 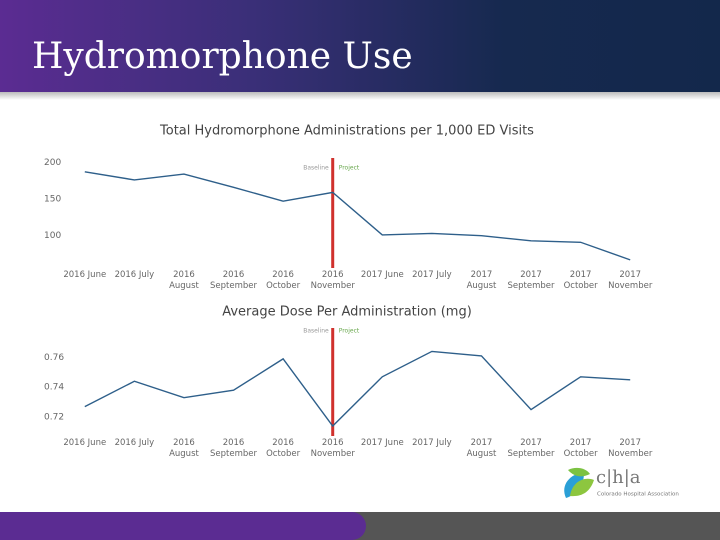 I want to click on y-tick-label: 0.76, so click(x=54, y=358).